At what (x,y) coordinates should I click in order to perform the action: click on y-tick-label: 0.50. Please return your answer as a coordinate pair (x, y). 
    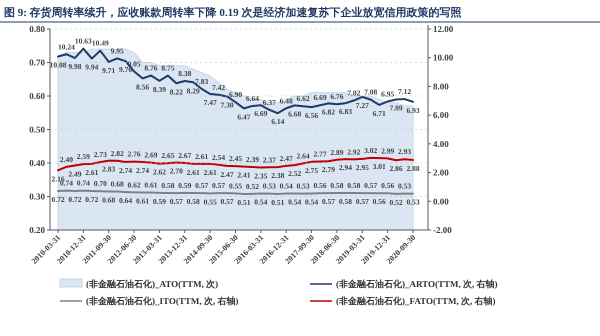
    Looking at the image, I should click on (37, 129).